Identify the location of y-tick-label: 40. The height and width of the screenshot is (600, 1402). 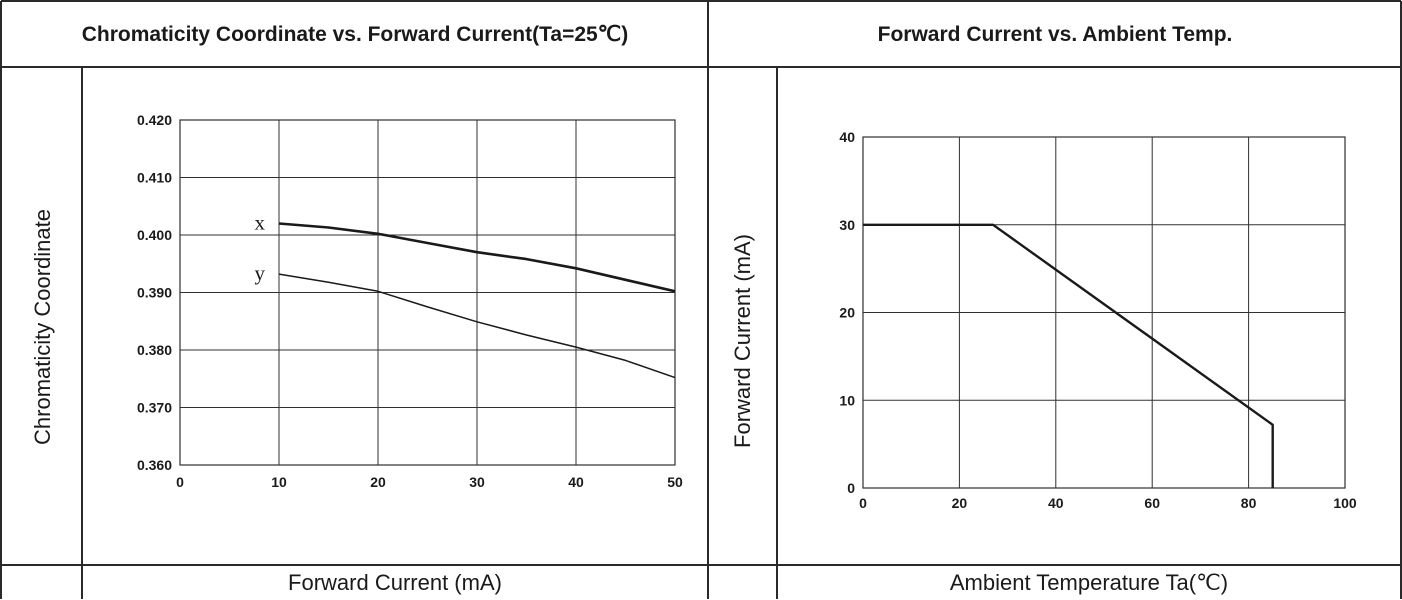
(847, 137).